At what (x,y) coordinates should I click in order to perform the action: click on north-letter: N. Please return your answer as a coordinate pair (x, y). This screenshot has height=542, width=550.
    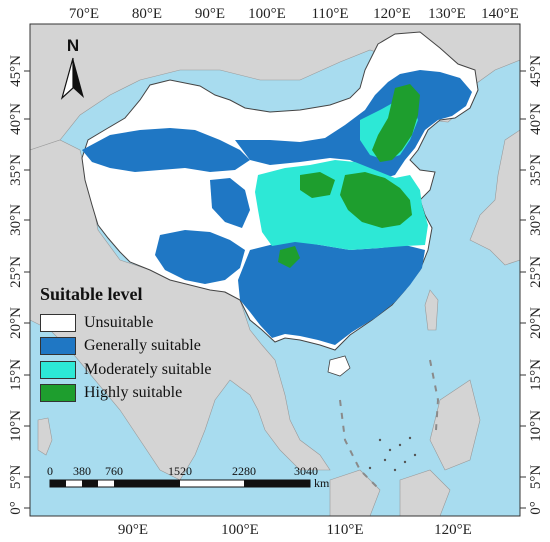
    Looking at the image, I should click on (73, 45).